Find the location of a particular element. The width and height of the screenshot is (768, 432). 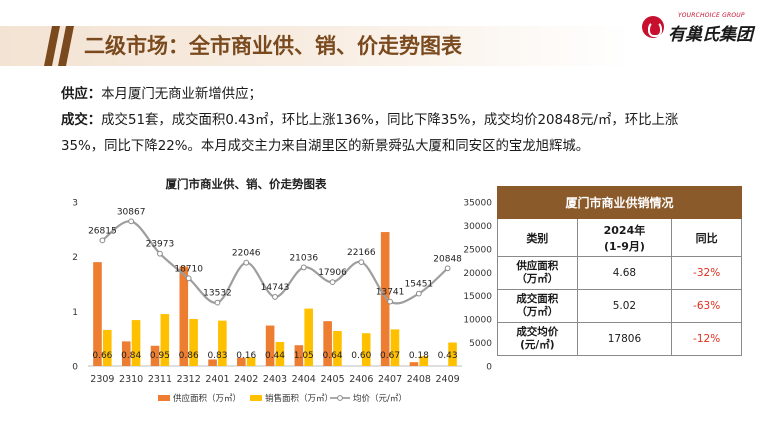

supply-label: 供应： is located at coordinates (81, 94).